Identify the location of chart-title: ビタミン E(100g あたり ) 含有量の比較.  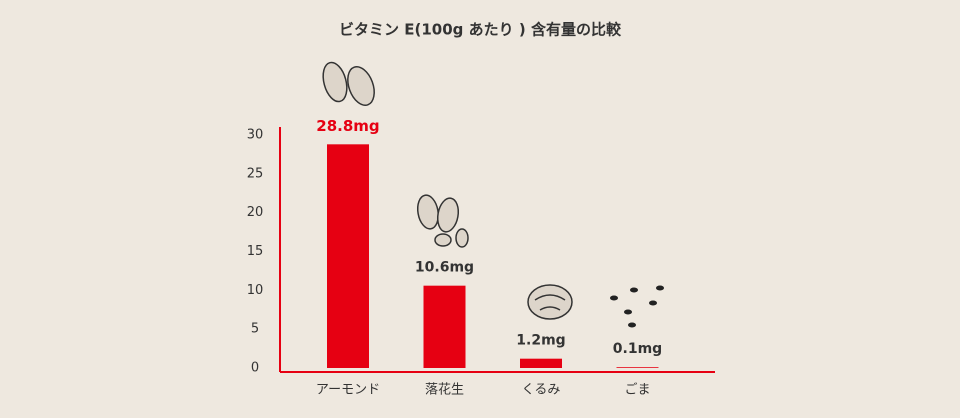
(480, 30).